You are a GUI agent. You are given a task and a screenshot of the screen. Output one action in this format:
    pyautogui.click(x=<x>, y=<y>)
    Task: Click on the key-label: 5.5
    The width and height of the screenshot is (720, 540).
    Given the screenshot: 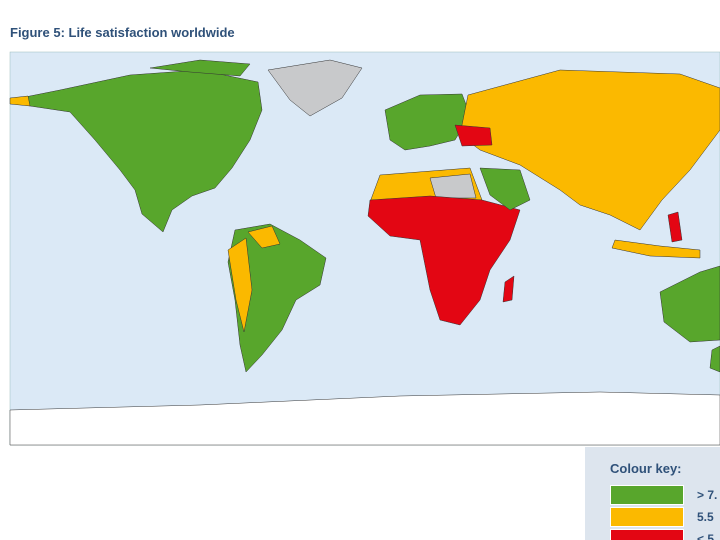 What is the action you would take?
    pyautogui.click(x=705, y=517)
    